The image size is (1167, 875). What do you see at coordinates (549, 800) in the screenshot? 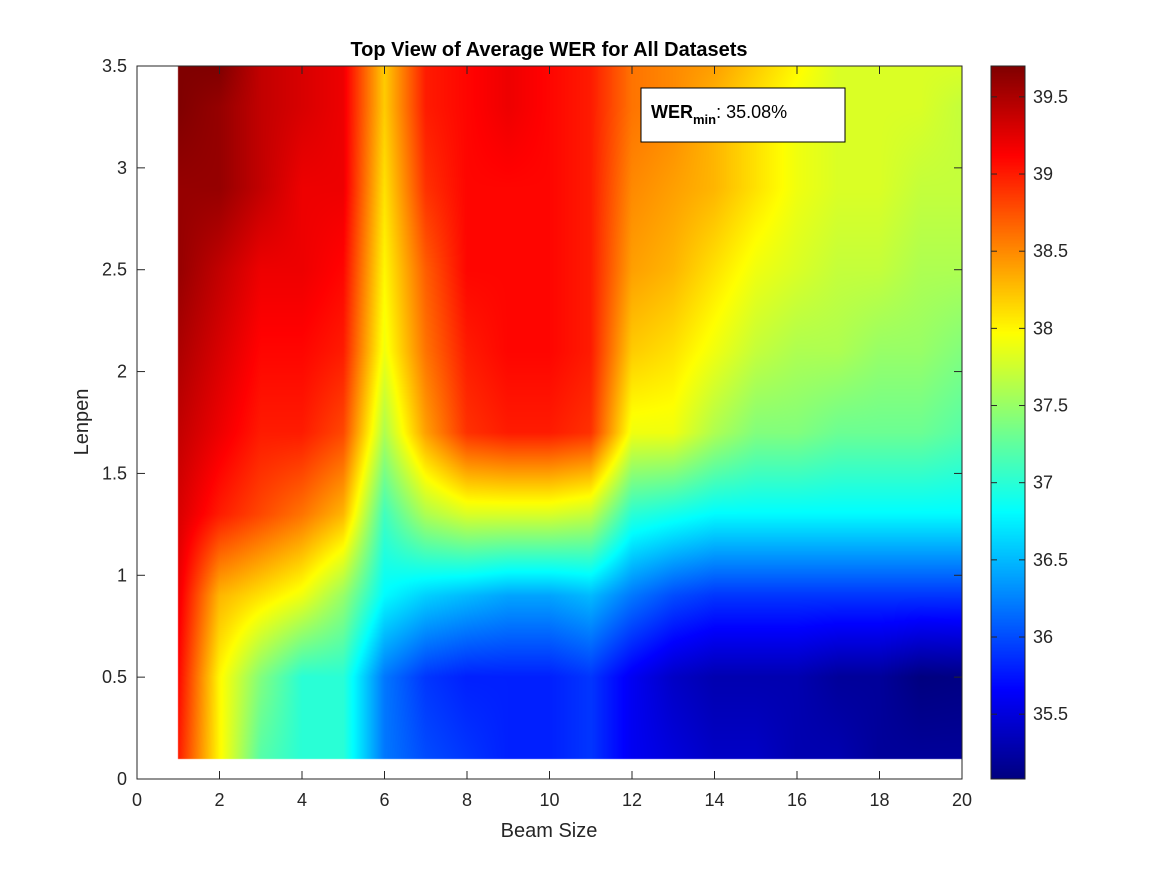
I see `x-tick-label: 10` at bounding box center [549, 800].